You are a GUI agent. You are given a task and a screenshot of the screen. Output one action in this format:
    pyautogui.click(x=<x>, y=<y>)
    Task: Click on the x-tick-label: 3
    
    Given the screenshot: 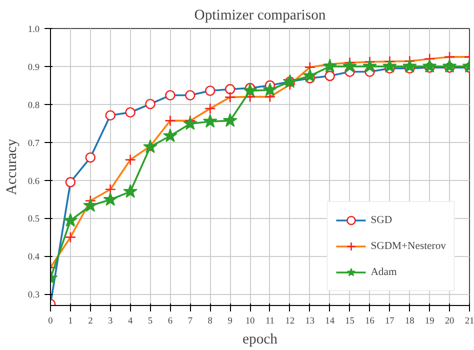 What is the action you would take?
    pyautogui.click(x=111, y=321)
    